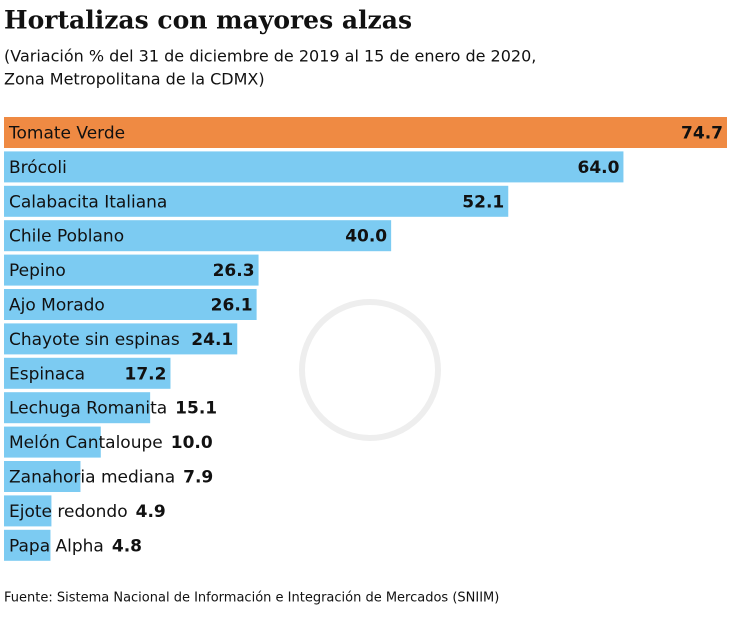  Describe the element at coordinates (483, 202) in the screenshot. I see `value-label: 52.1` at that location.